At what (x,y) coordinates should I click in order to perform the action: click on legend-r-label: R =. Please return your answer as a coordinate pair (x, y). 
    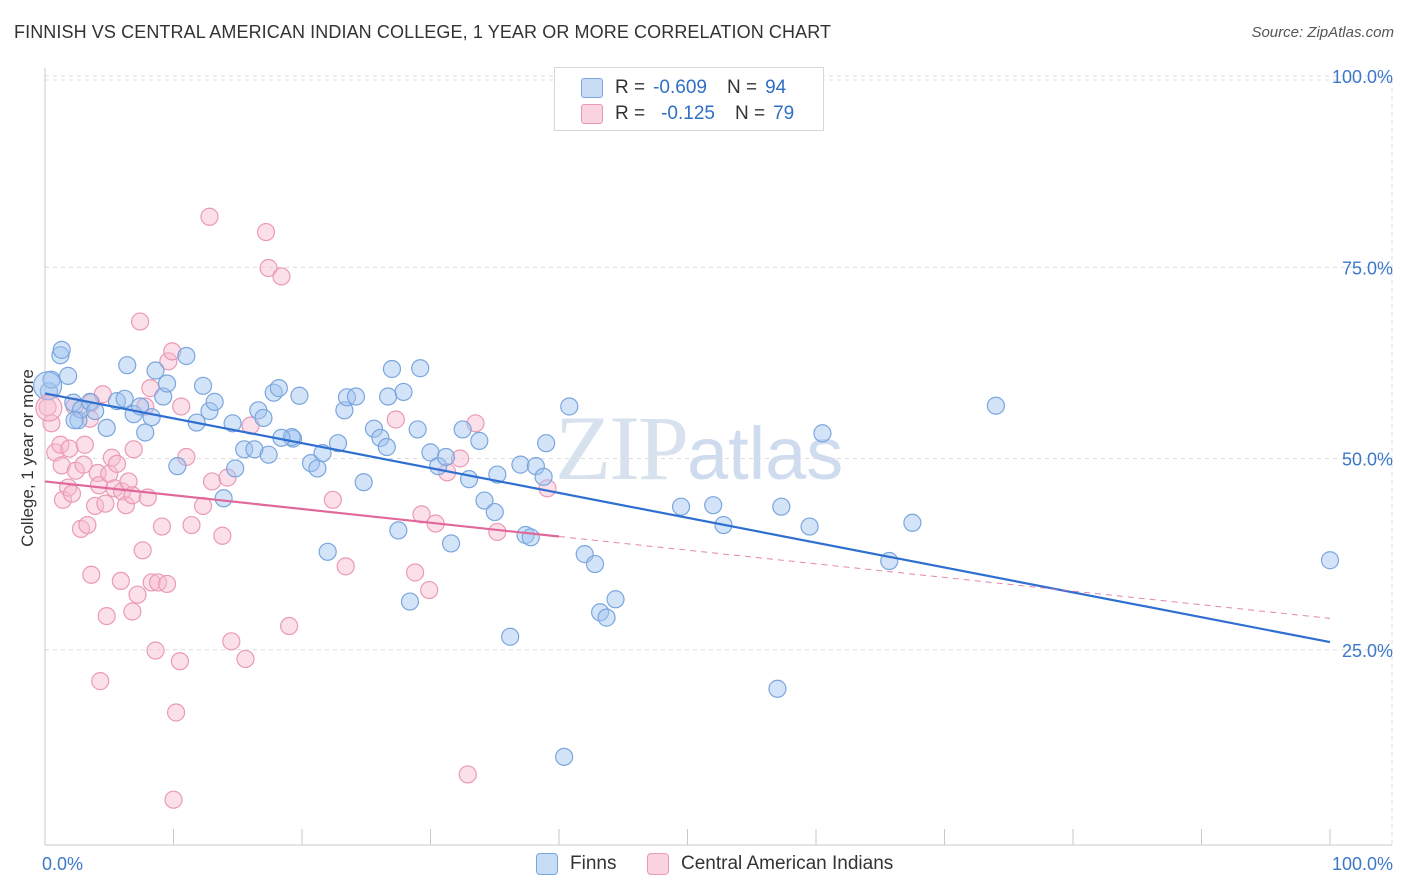
    Looking at the image, I should click on (630, 113).